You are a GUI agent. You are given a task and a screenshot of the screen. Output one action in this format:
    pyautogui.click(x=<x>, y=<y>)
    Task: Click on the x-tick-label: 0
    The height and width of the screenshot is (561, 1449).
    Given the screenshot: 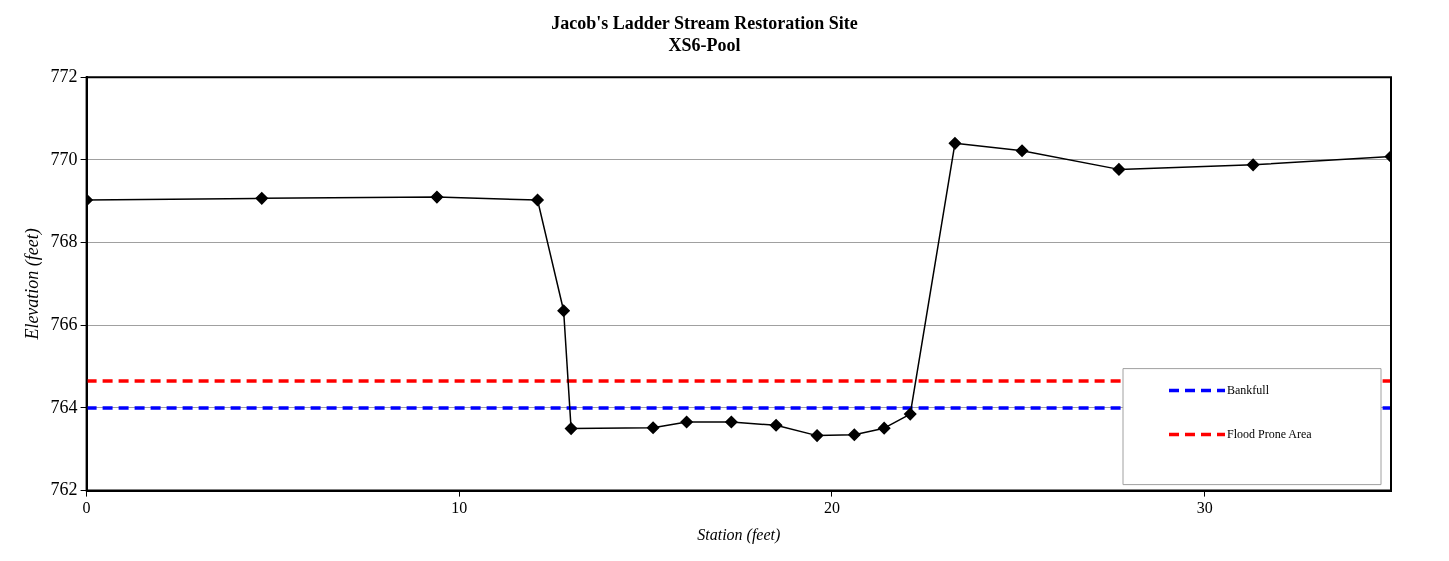 What is the action you would take?
    pyautogui.click(x=86, y=508)
    